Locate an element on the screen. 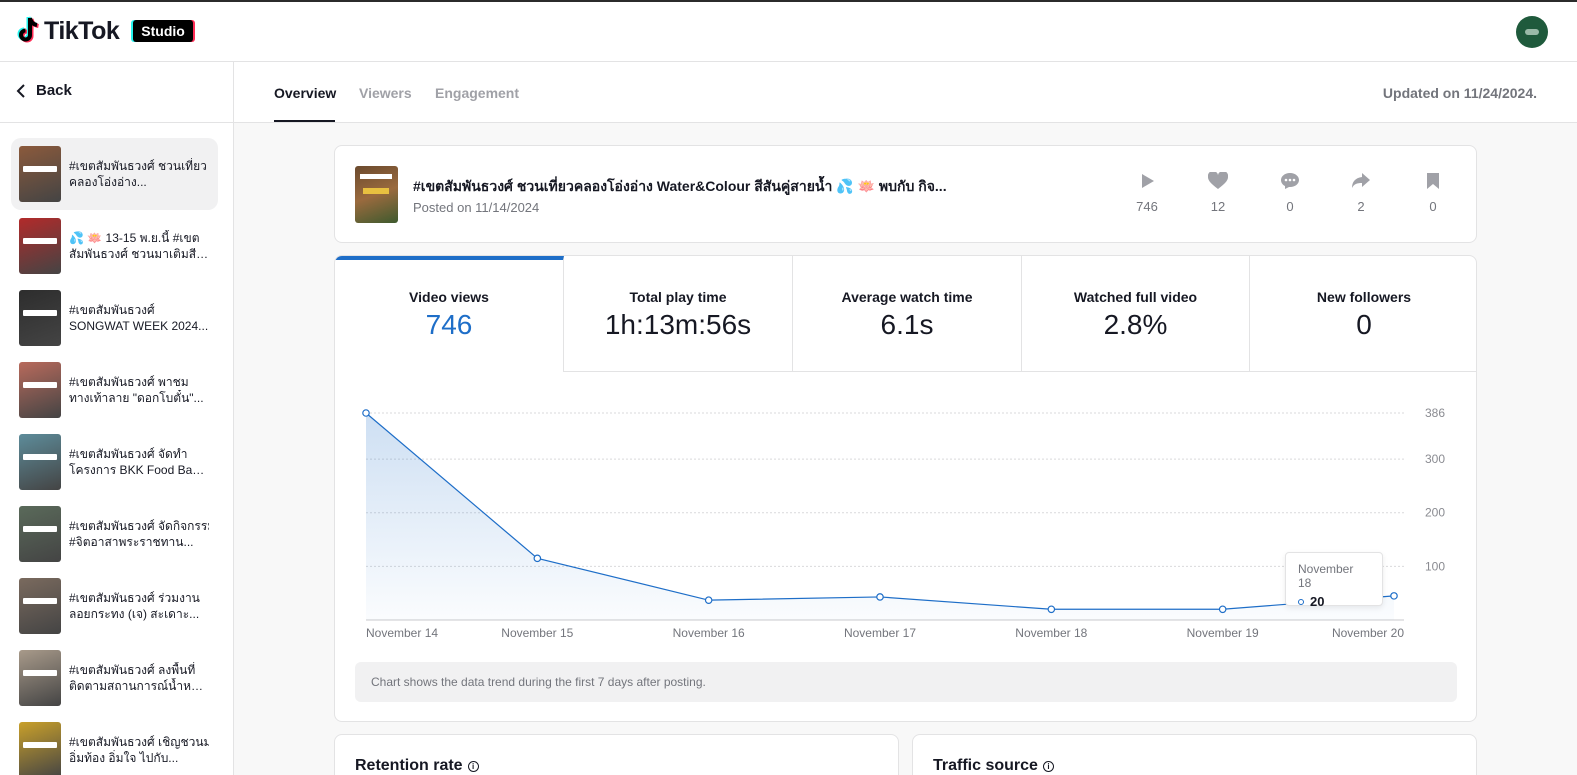 The width and height of the screenshot is (1577, 775). x-tick-label: November 19 is located at coordinates (1223, 633).